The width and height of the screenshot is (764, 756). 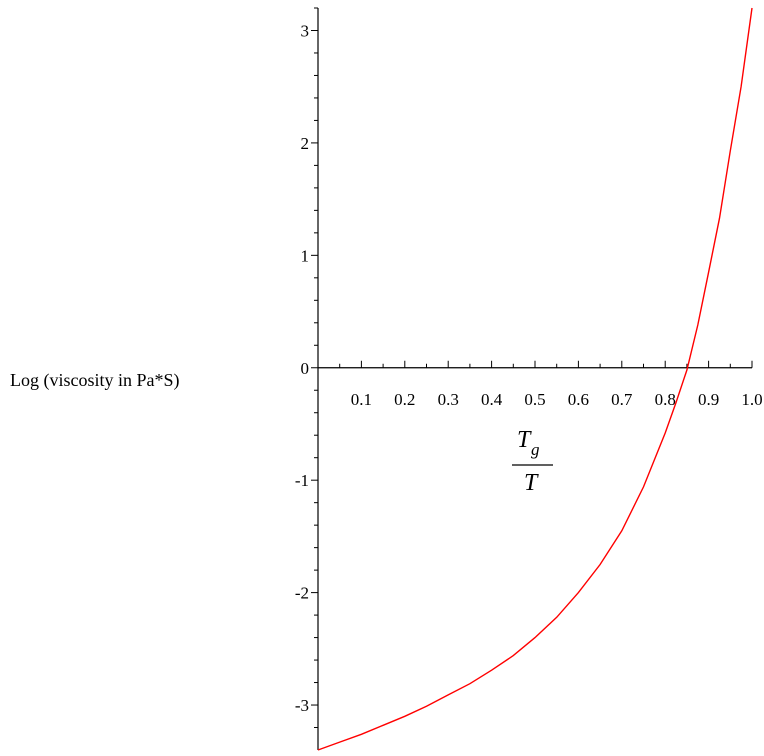 What do you see at coordinates (302, 593) in the screenshot?
I see `y-tick-label: -2` at bounding box center [302, 593].